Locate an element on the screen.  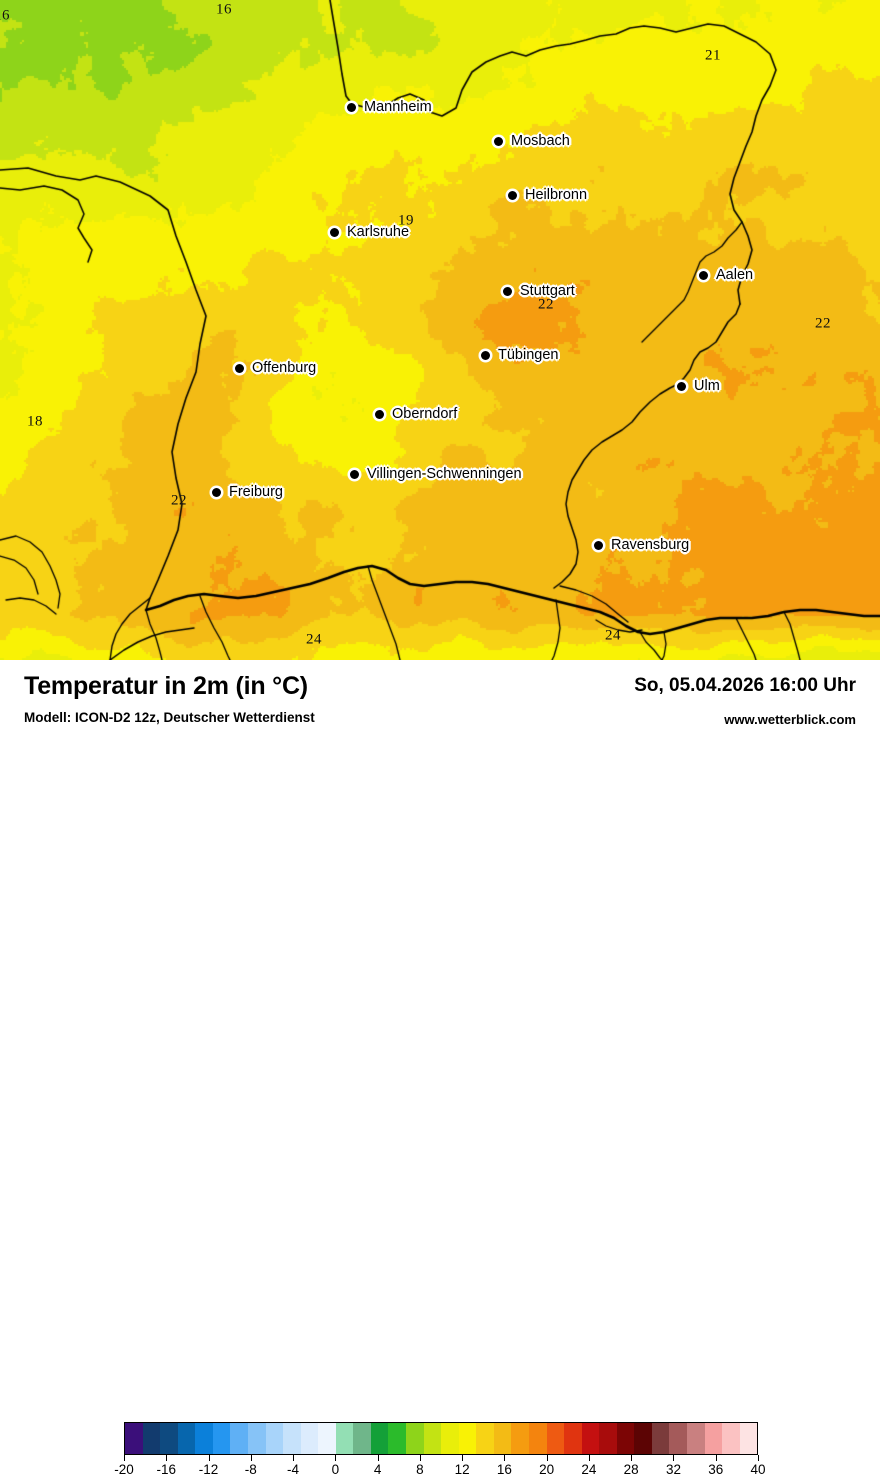
legend-tick-label: 36 is located at coordinates (716, 1469).